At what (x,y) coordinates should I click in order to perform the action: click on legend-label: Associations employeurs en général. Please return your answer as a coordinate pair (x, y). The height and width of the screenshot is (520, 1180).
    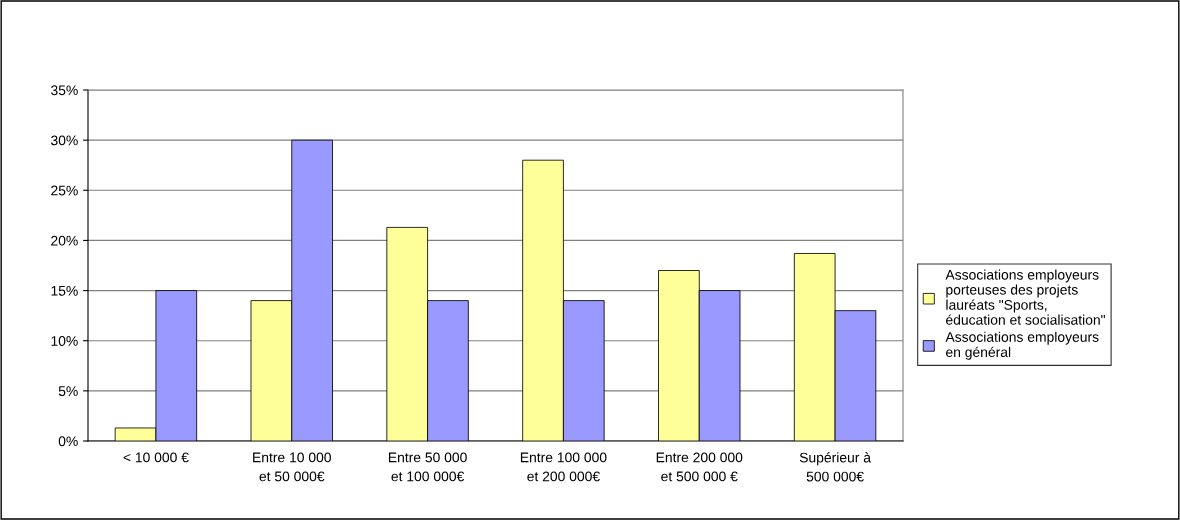
    Looking at the image, I should click on (1022, 345).